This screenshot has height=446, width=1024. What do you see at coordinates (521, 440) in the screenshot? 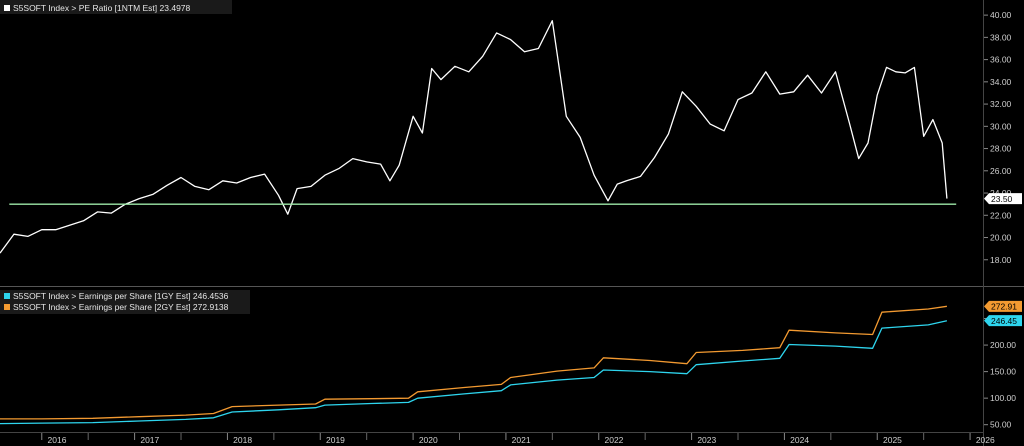
I see `x-tick-label: 2021` at bounding box center [521, 440].